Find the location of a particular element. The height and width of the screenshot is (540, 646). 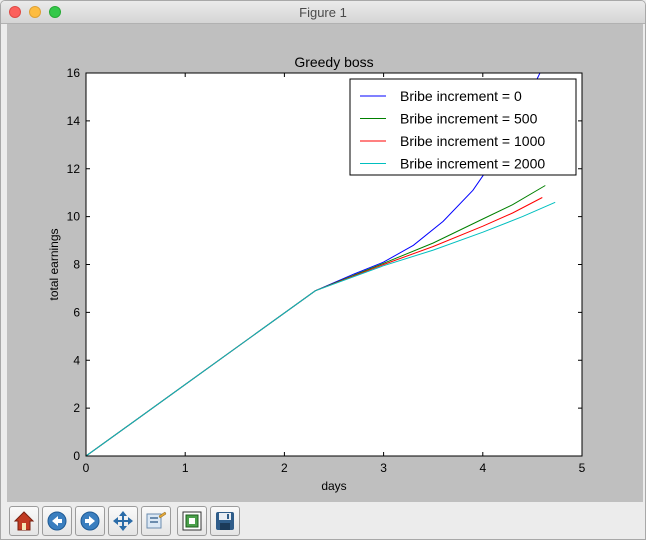

y-tick-label: 12 is located at coordinates (74, 169).